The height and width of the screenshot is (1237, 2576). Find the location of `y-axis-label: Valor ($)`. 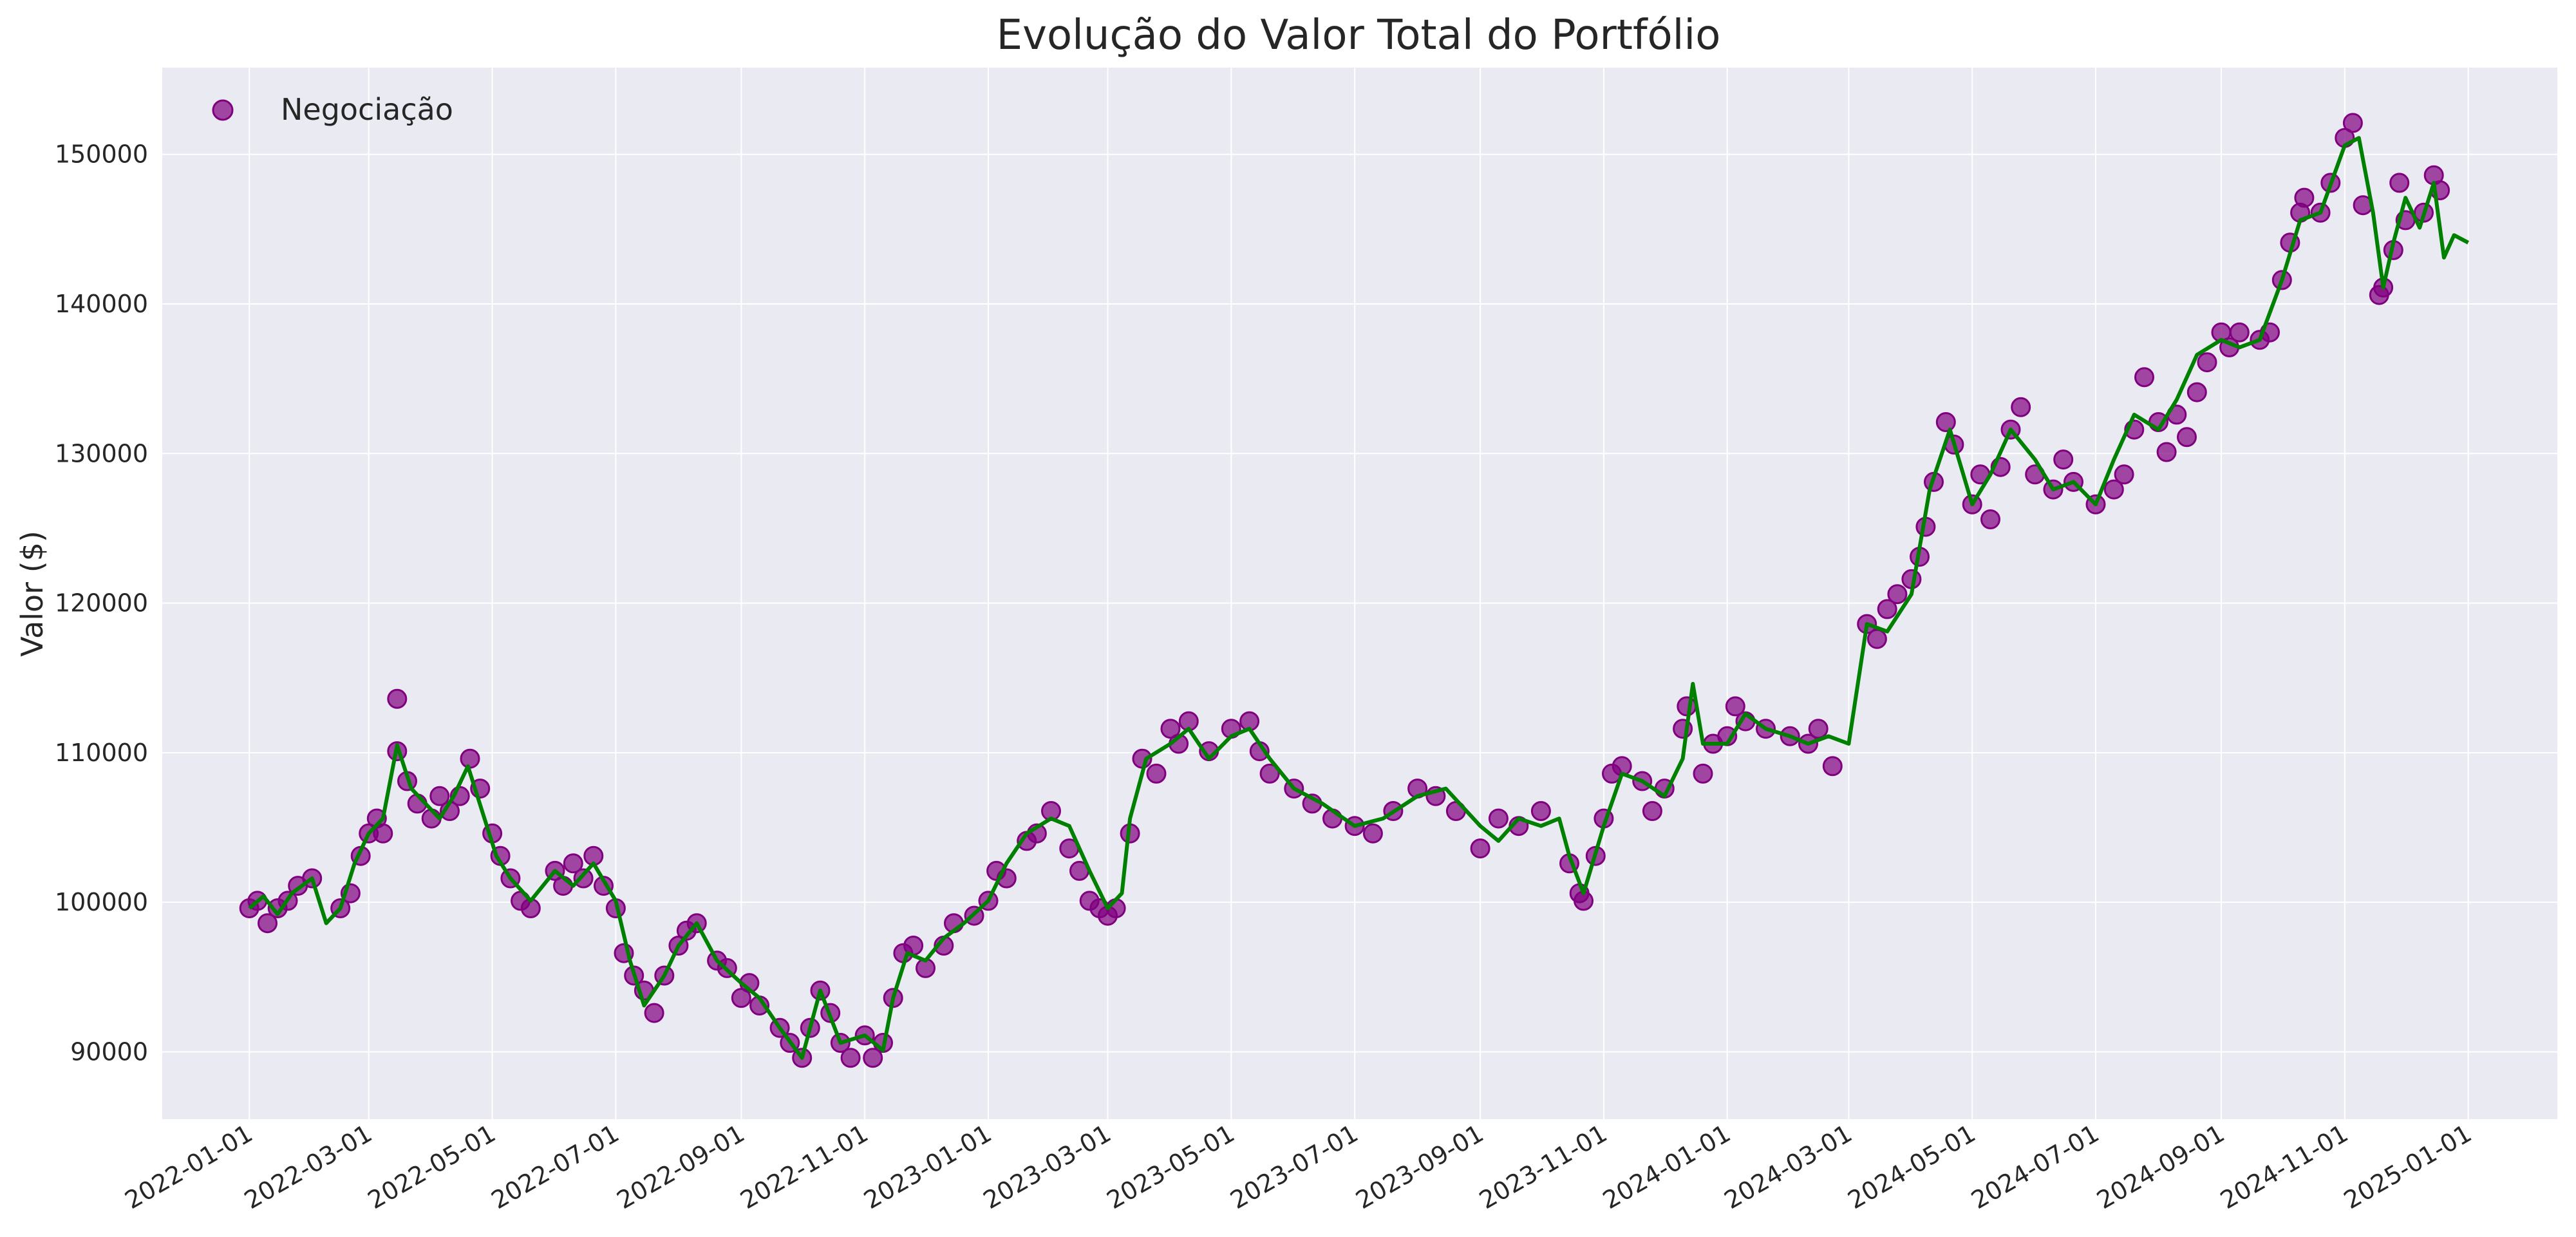

y-axis-label: Valor ($) is located at coordinates (32, 594).